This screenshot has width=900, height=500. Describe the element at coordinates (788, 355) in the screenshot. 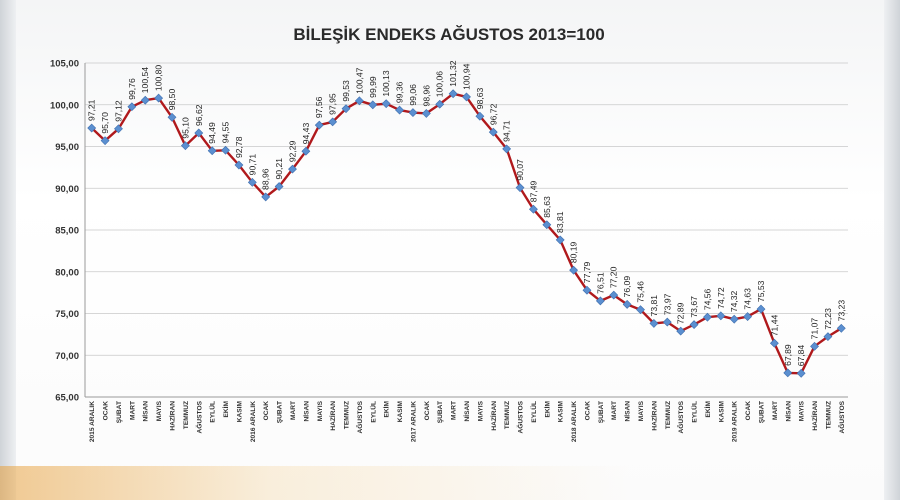

I see `data-label: 67,89` at that location.